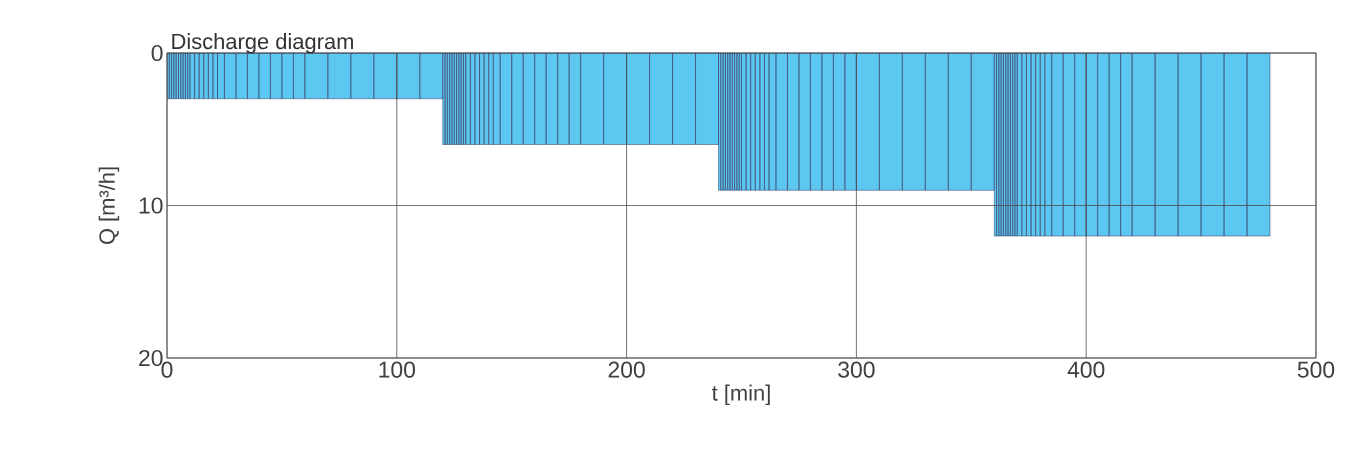 The height and width of the screenshot is (455, 1348). Describe the element at coordinates (262, 43) in the screenshot. I see `chart-title: Discharge diagram` at that location.